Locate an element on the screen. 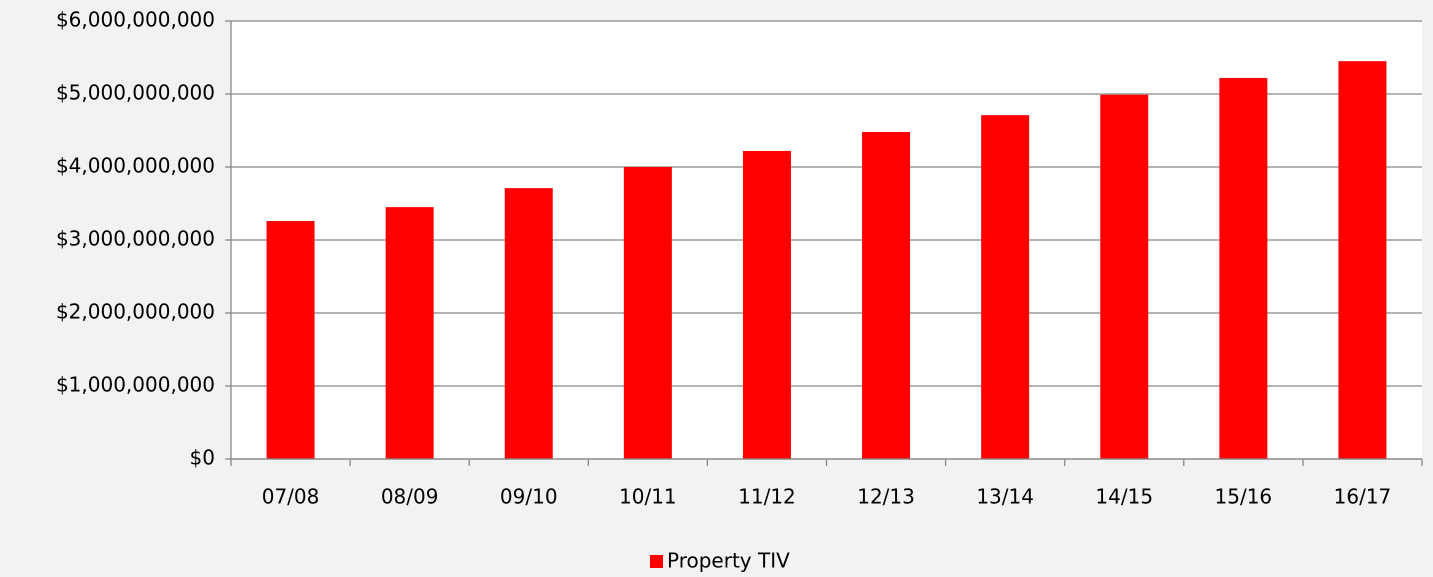 This screenshot has width=1433, height=577. x-tick-label: 08/09 is located at coordinates (410, 497).